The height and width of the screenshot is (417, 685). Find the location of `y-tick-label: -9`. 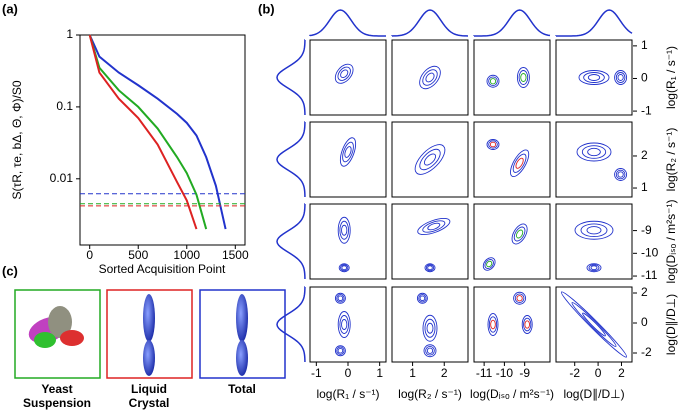

y-tick-label: -9 is located at coordinates (646, 230).